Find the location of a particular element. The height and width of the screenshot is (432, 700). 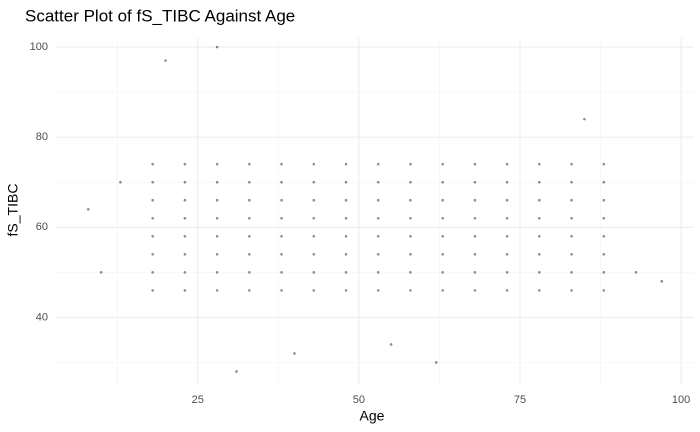

chart-title: Scatter Plot of fS_TIBC Against Age is located at coordinates (160, 15).